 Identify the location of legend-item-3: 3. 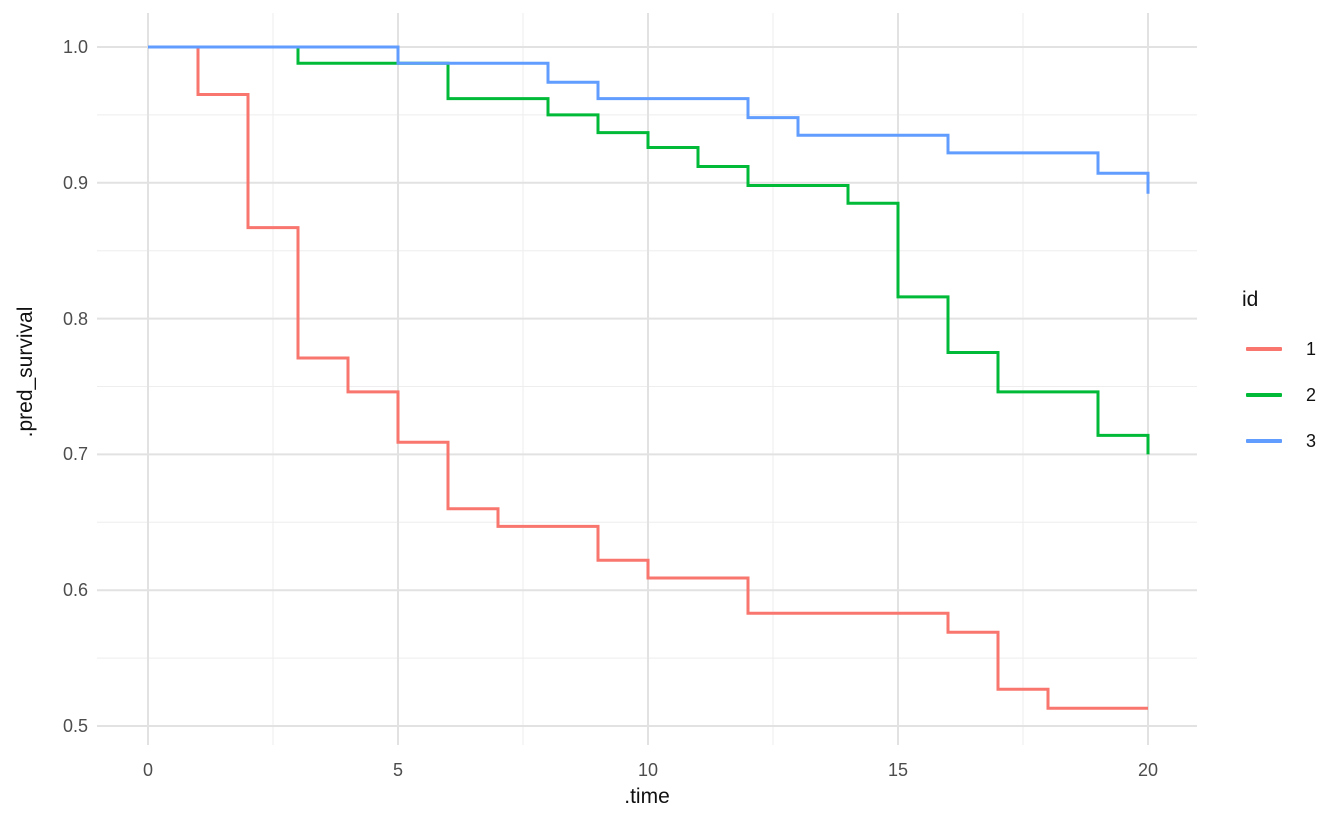
(1292, 441).